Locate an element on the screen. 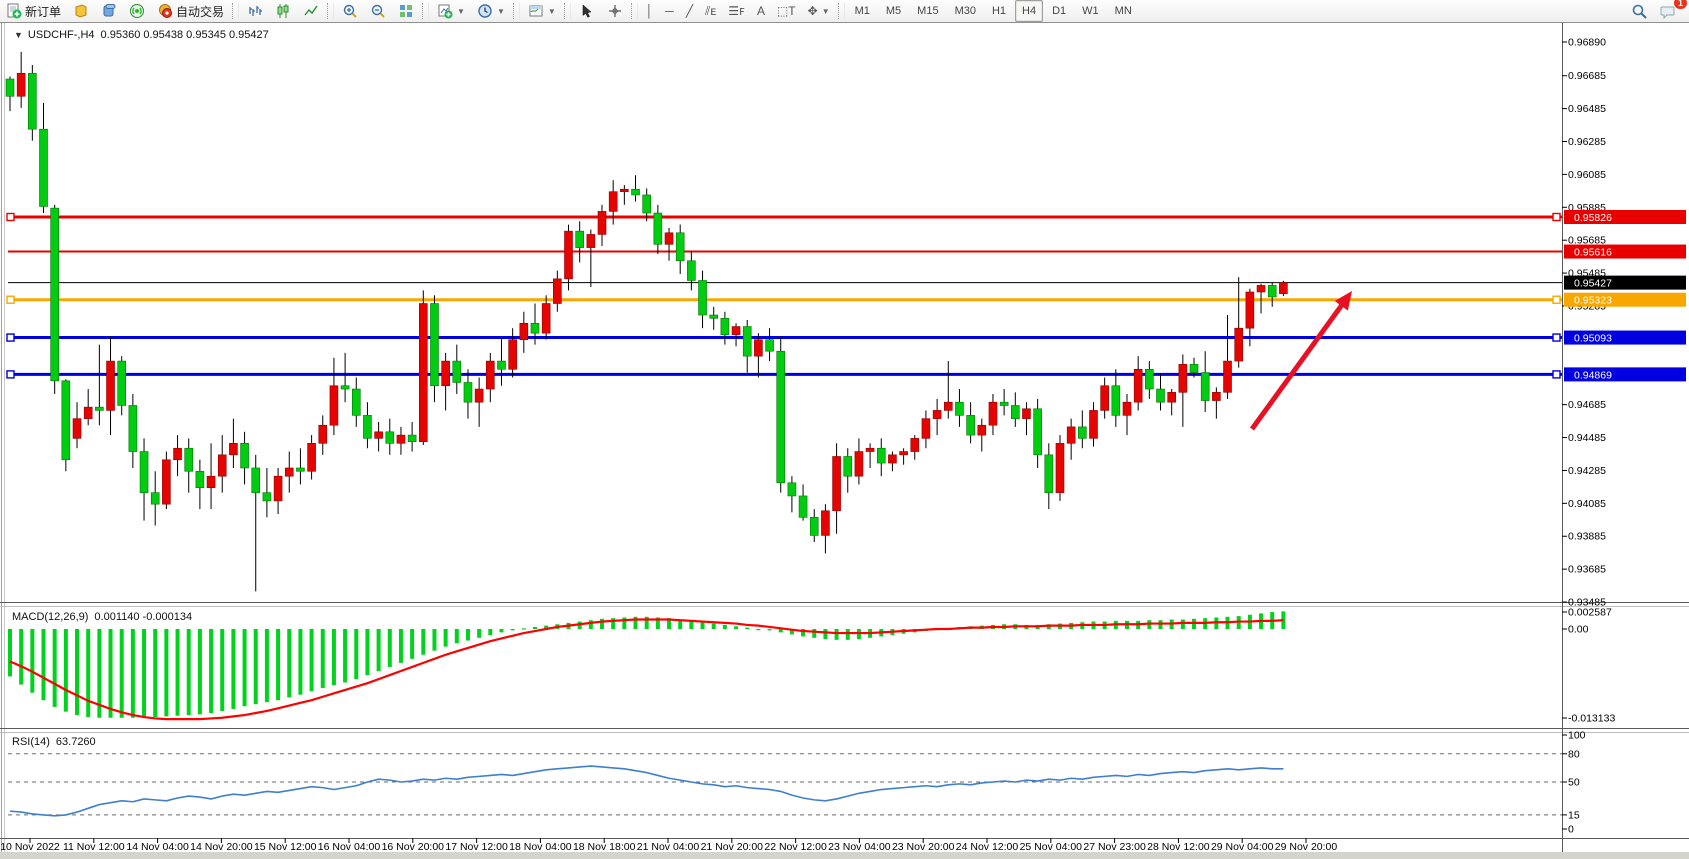 The height and width of the screenshot is (859, 1689). timeframe-mn-button: MN is located at coordinates (1123, 11).